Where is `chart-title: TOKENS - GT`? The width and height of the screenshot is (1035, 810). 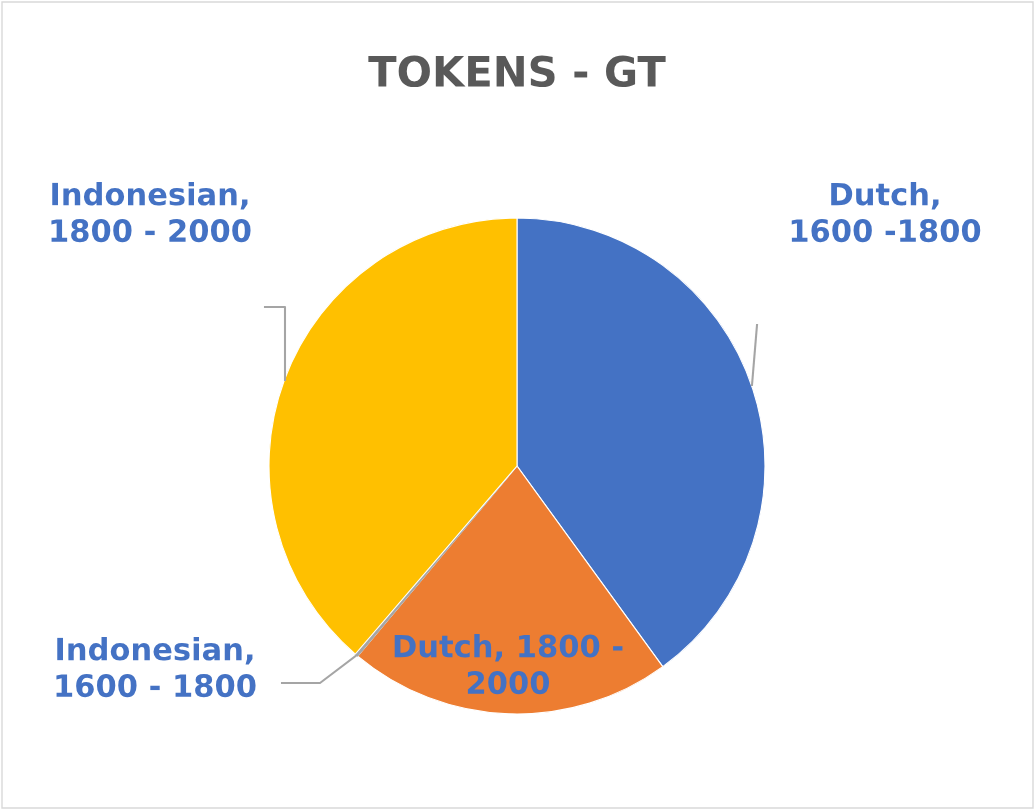 chart-title: TOKENS - GT is located at coordinates (517, 71).